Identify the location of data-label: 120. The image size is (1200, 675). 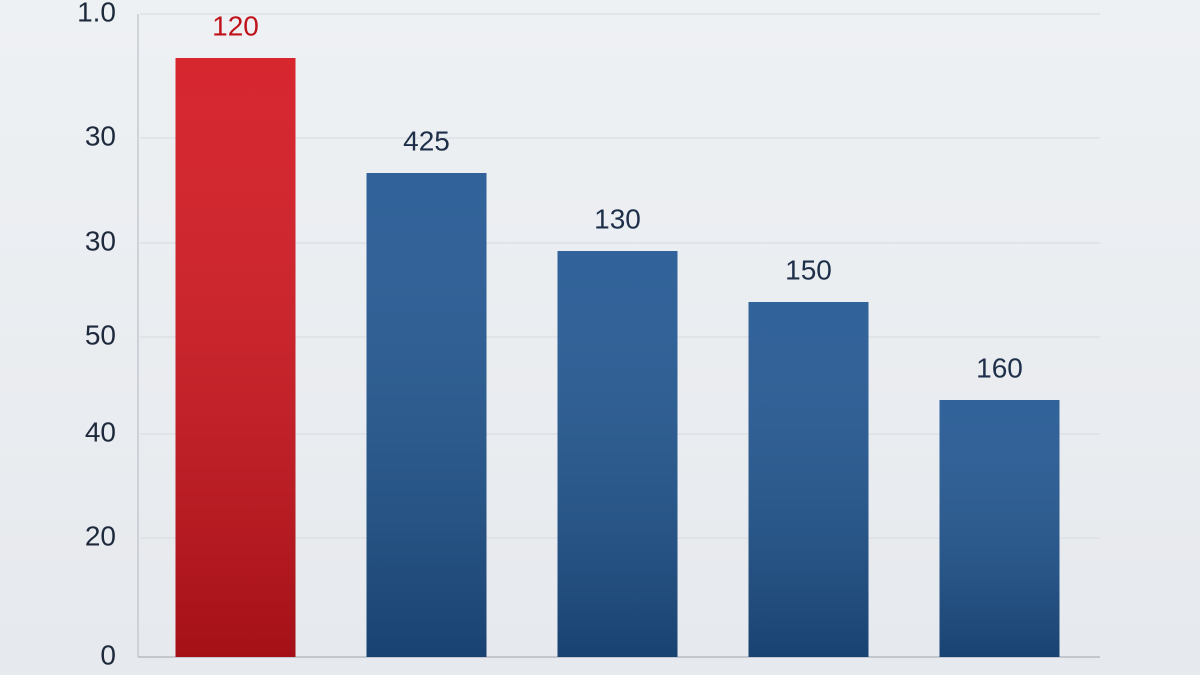
(235, 25).